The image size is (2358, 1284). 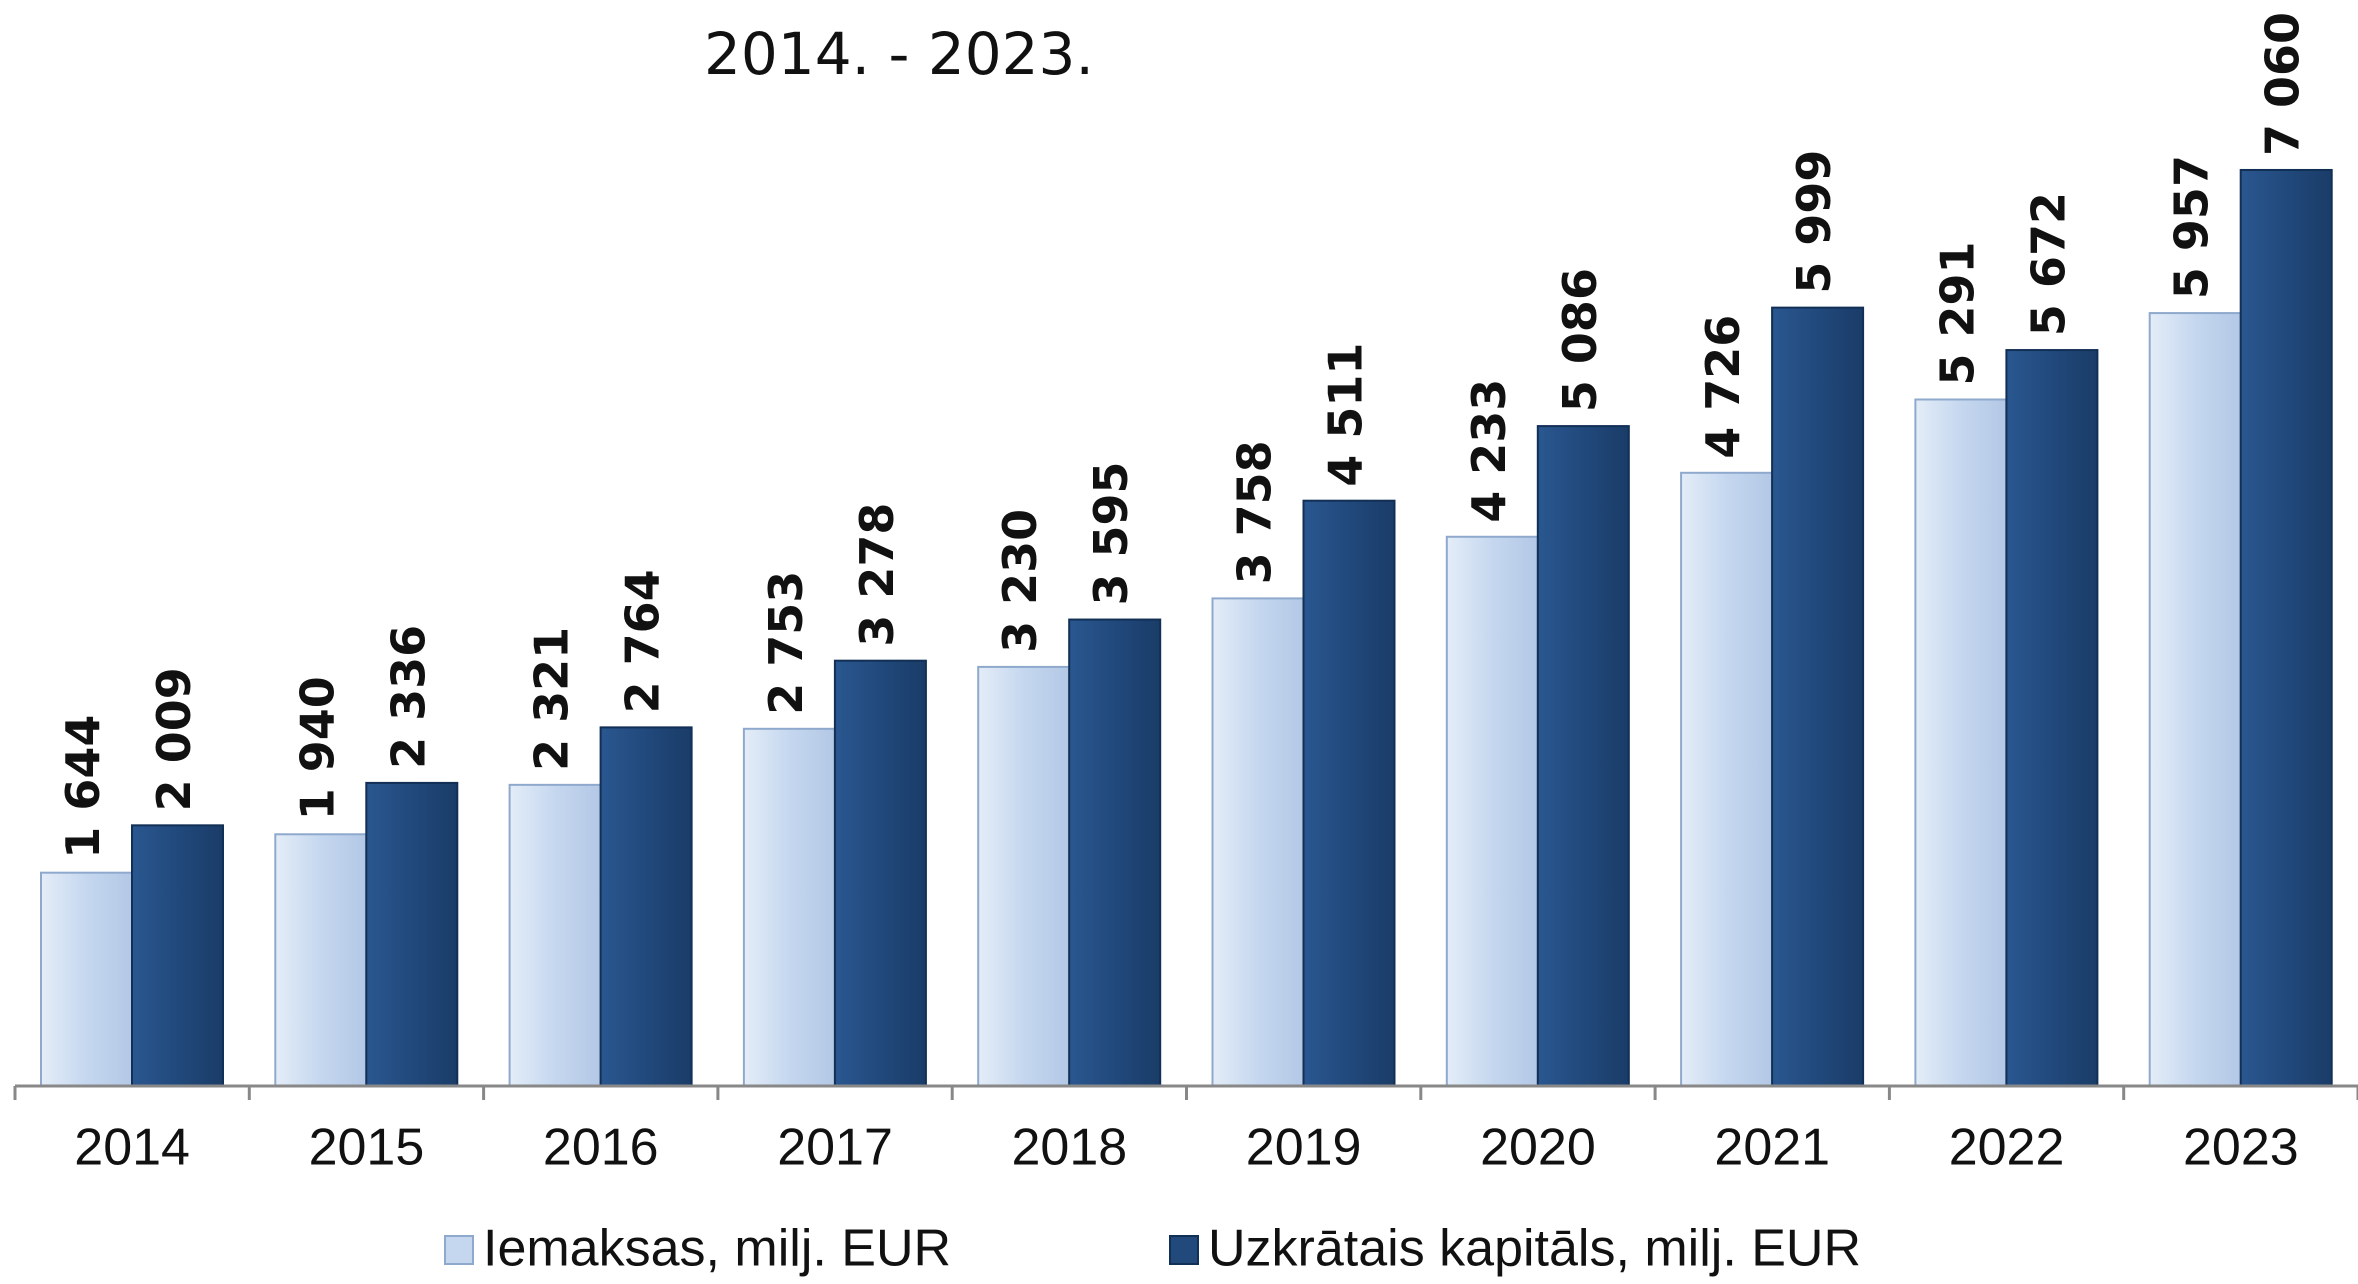 I want to click on value-label: 3 758, so click(x=1255, y=512).